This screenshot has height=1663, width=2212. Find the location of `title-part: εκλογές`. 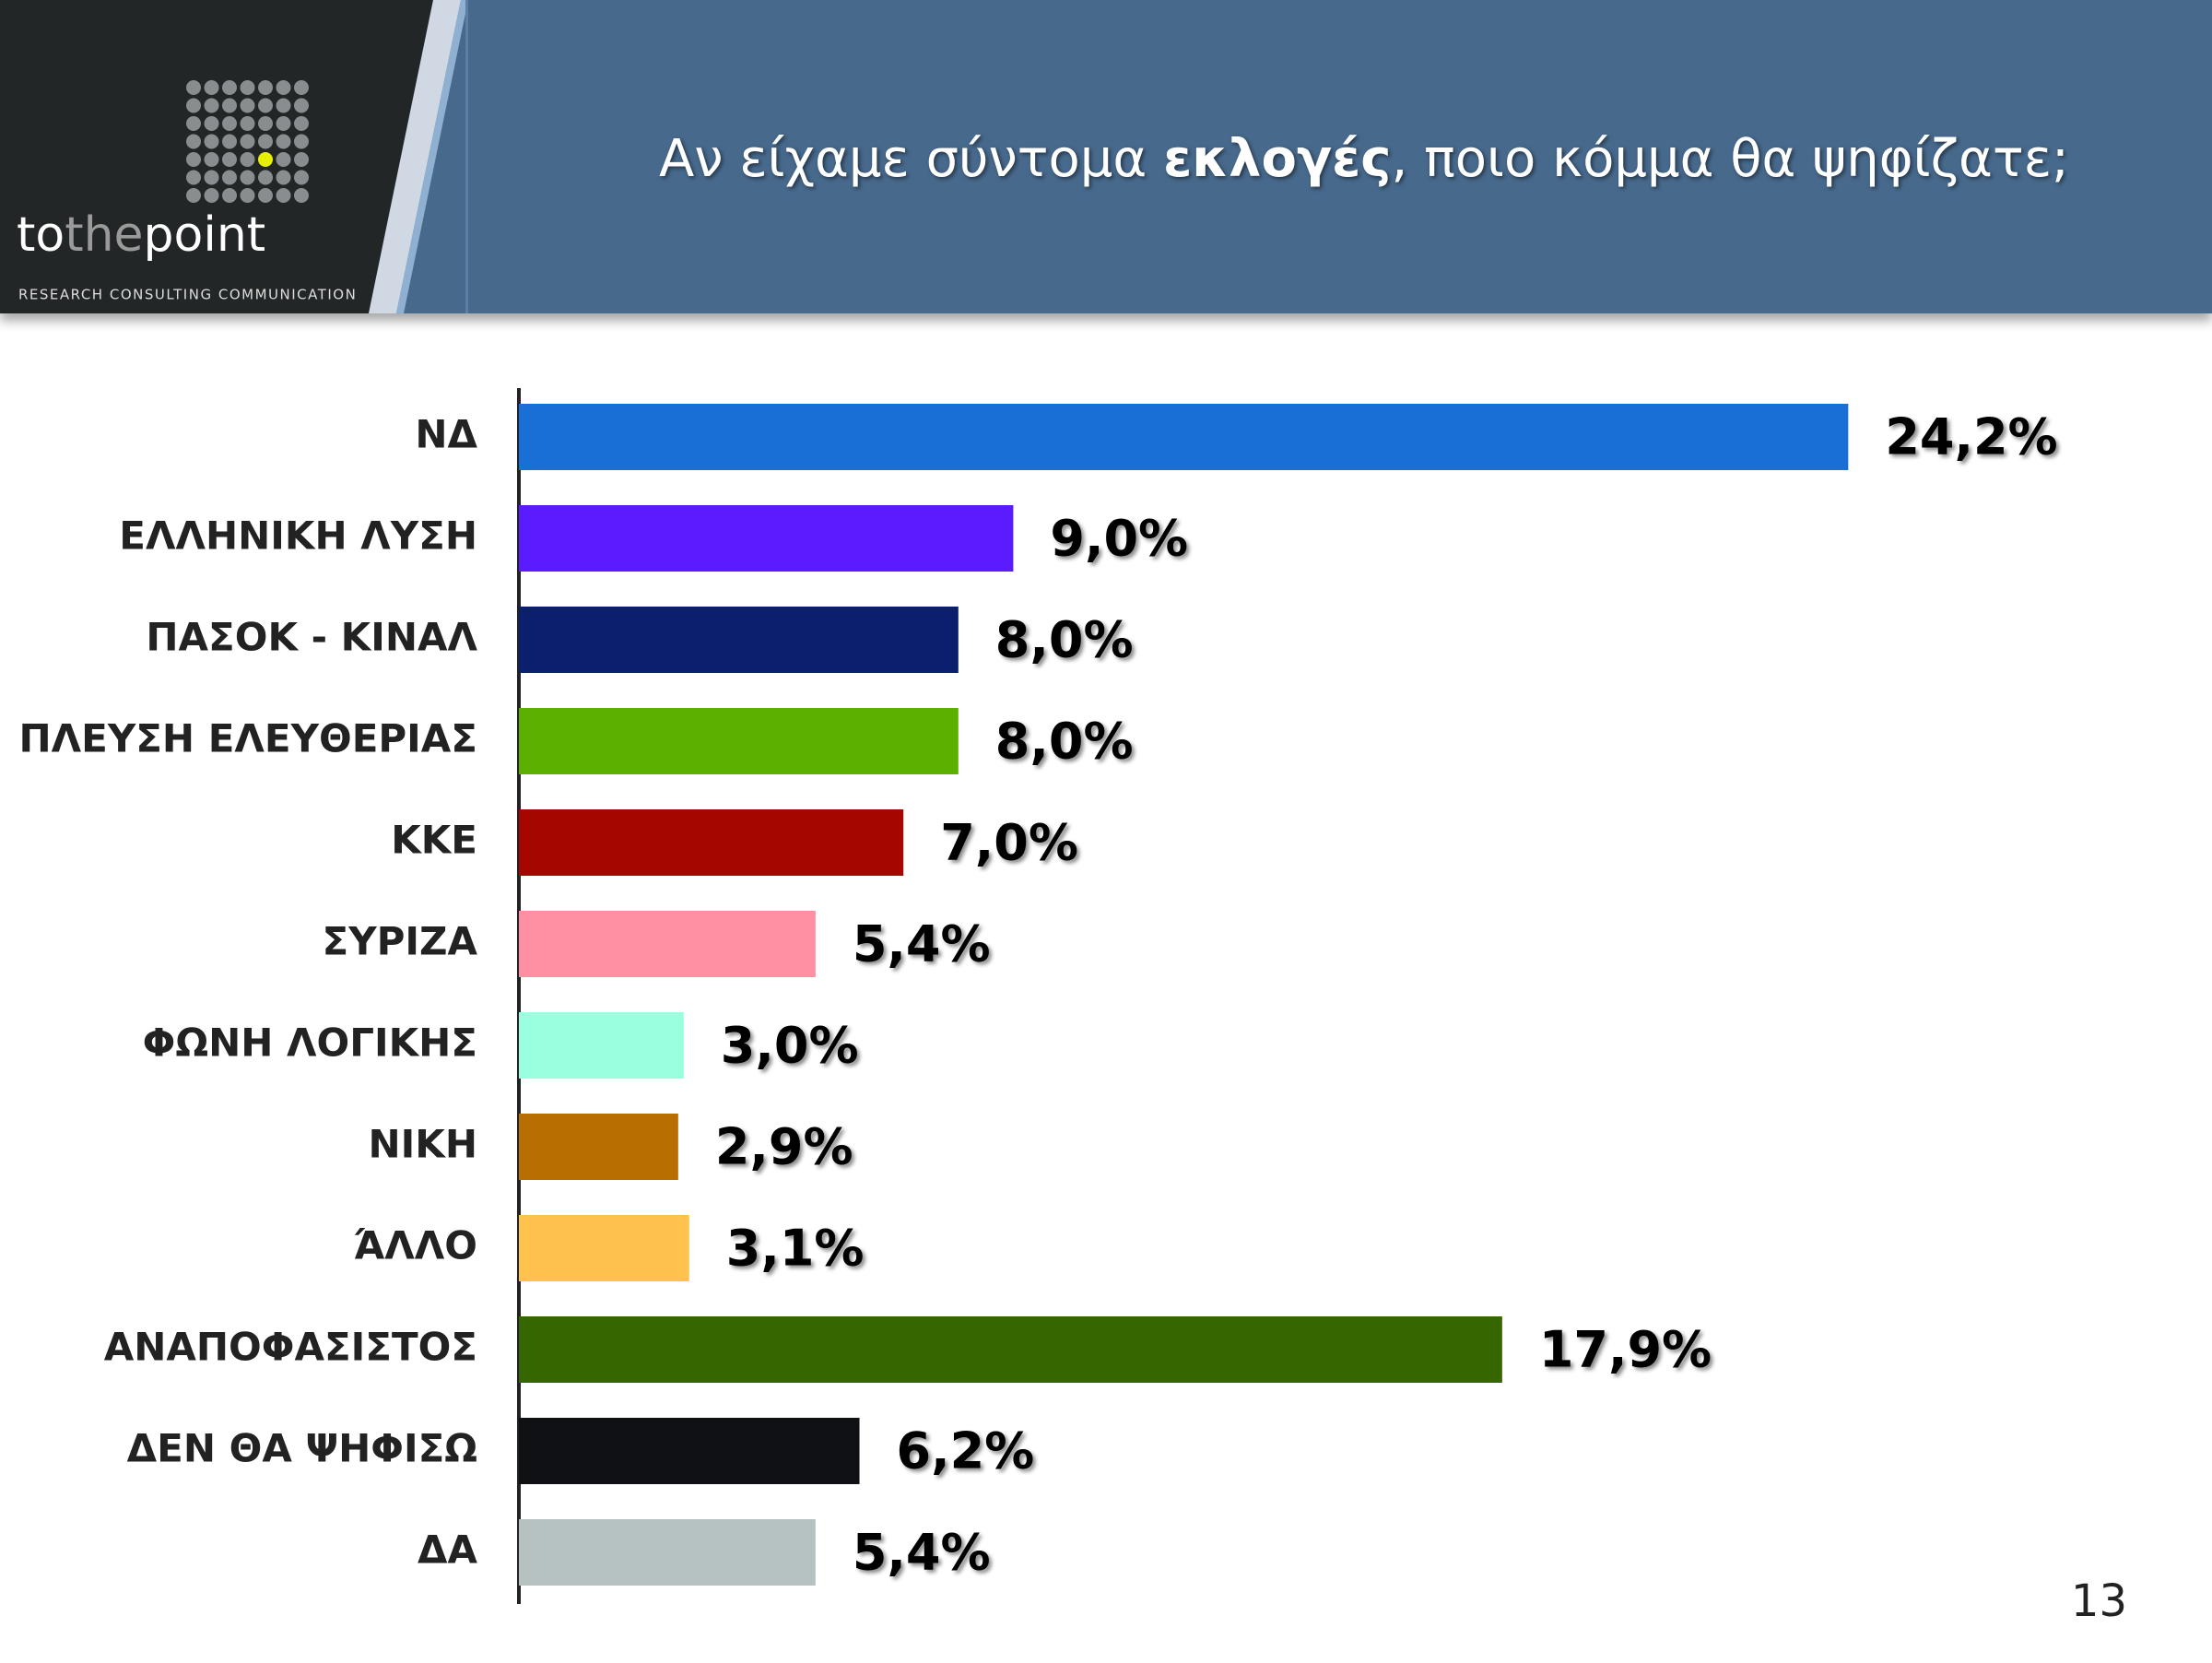

title-part: εκλογές is located at coordinates (1277, 159).